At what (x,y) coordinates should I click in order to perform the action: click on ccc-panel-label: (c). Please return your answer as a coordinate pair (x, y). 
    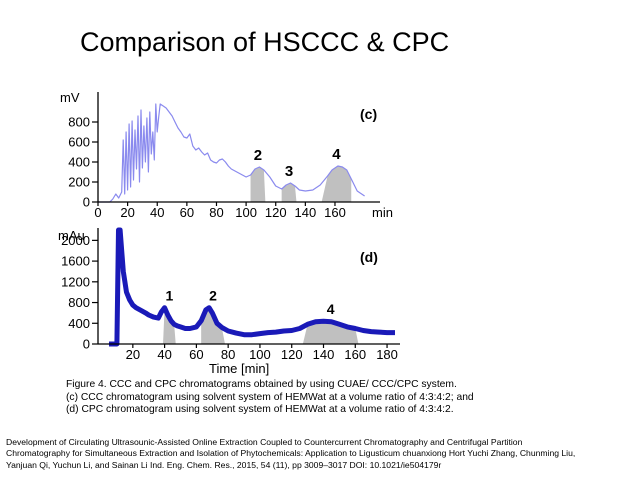
    Looking at the image, I should click on (368, 114).